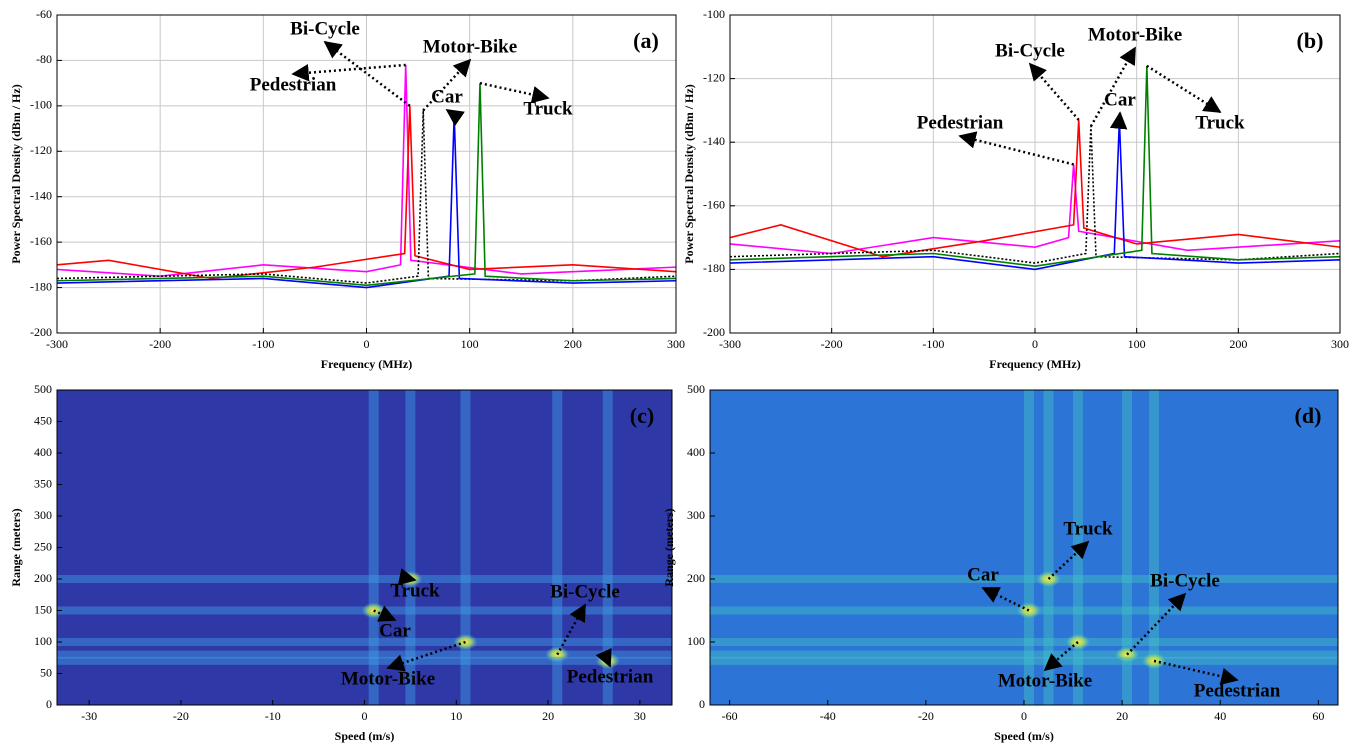 The image size is (1361, 751). What do you see at coordinates (456, 716) in the screenshot?
I see `x-tick-label: 10` at bounding box center [456, 716].